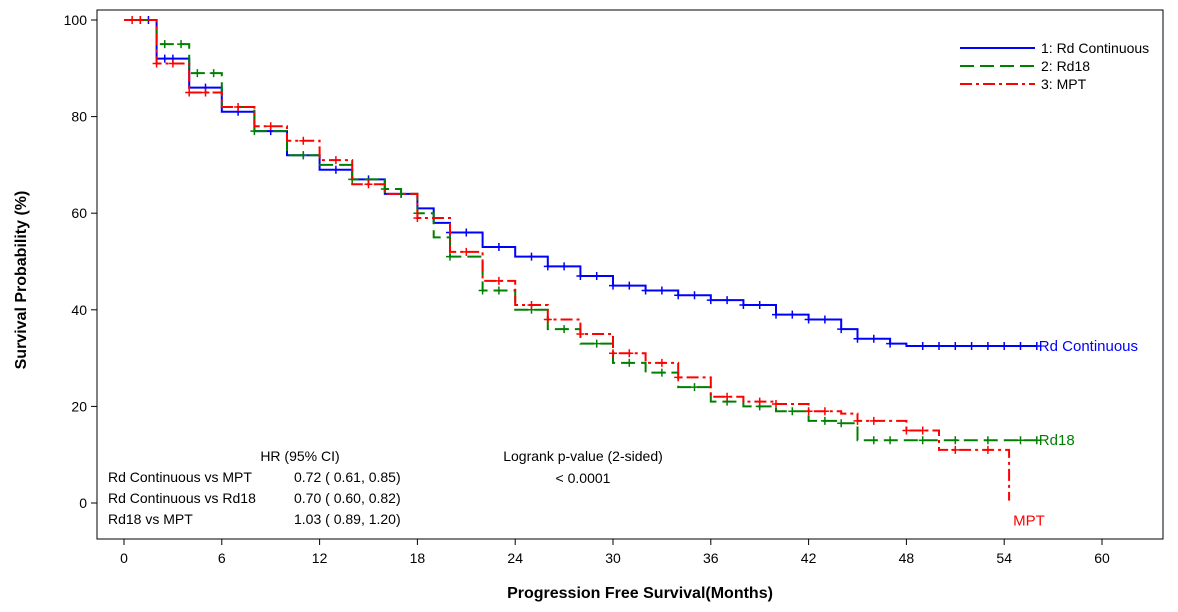 This screenshot has height=612, width=1178. I want to click on series-end-label: Rd18, so click(1057, 440).